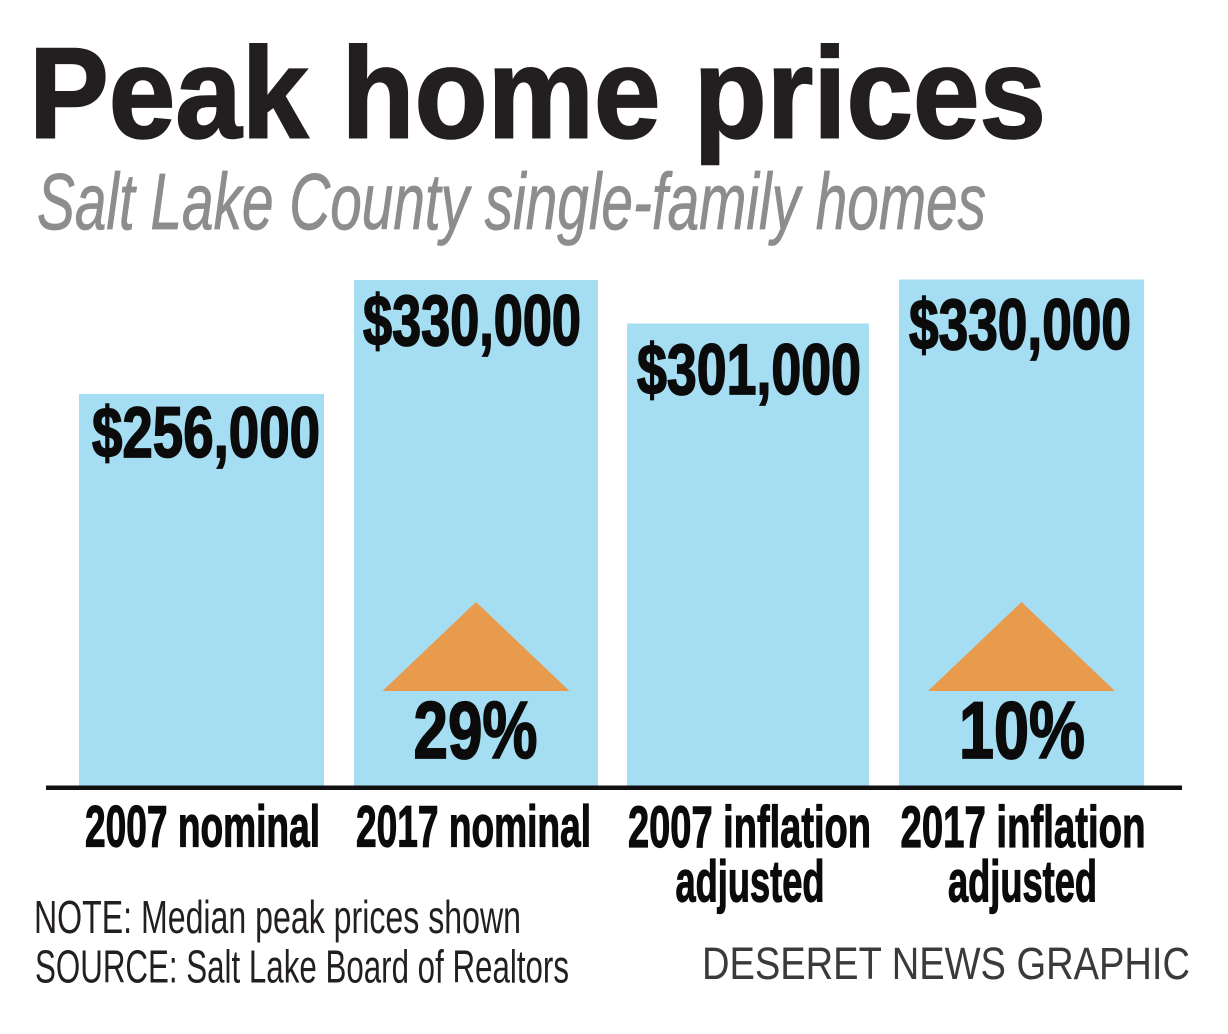 This screenshot has width=1228, height=1034. Describe the element at coordinates (537, 94) in the screenshot. I see `svg-text: Peak home prices` at that location.